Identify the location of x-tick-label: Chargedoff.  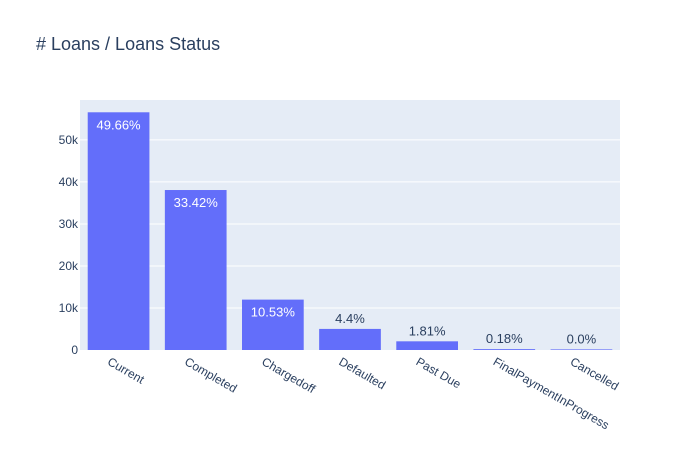
(288, 375).